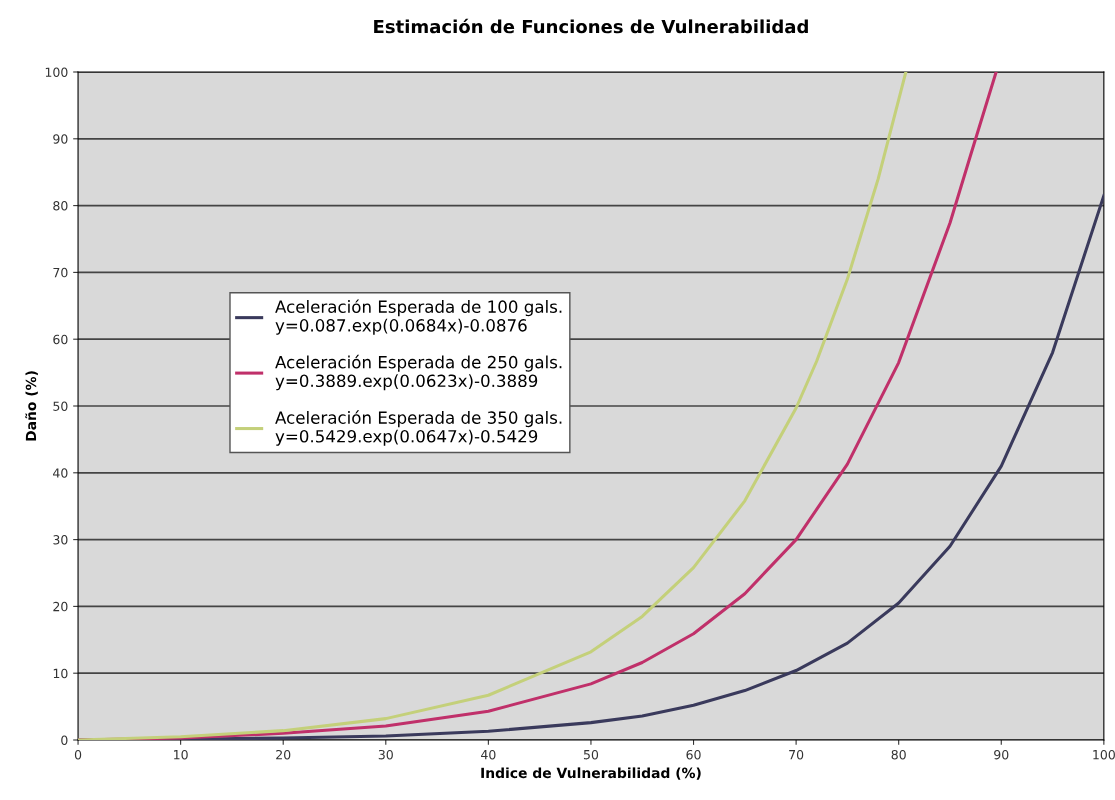  Describe the element at coordinates (796, 754) in the screenshot. I see `x-tick-label: 70` at that location.